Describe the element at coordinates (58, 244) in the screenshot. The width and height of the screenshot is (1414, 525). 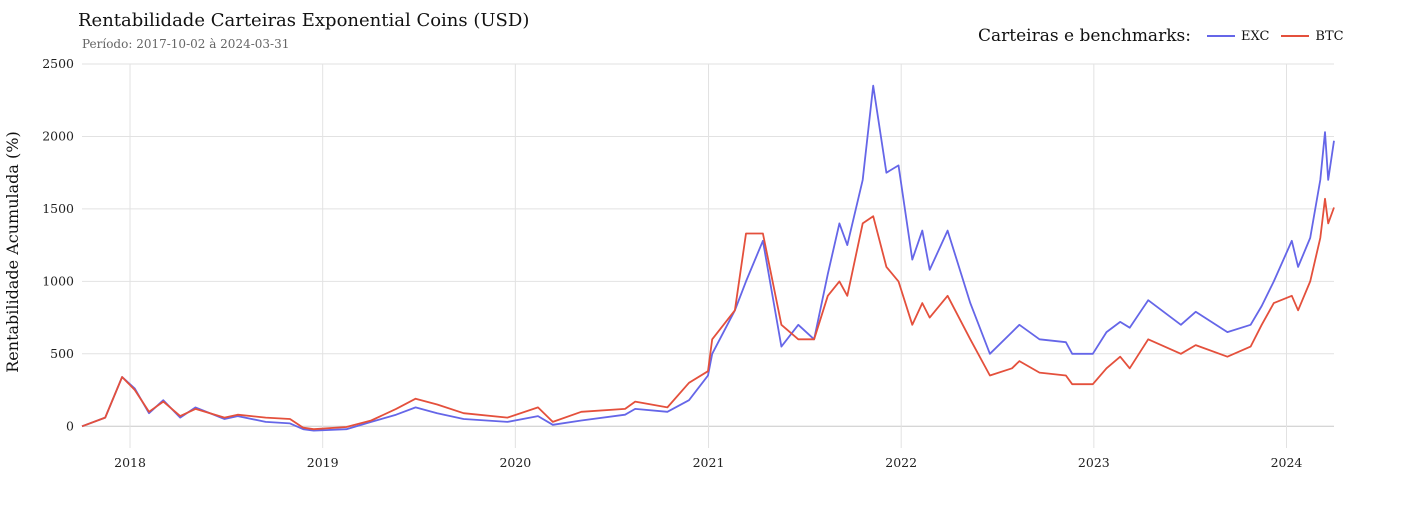
I see `y-axis-ticks: 0 500 1000 1500 2000 2500` at that location.